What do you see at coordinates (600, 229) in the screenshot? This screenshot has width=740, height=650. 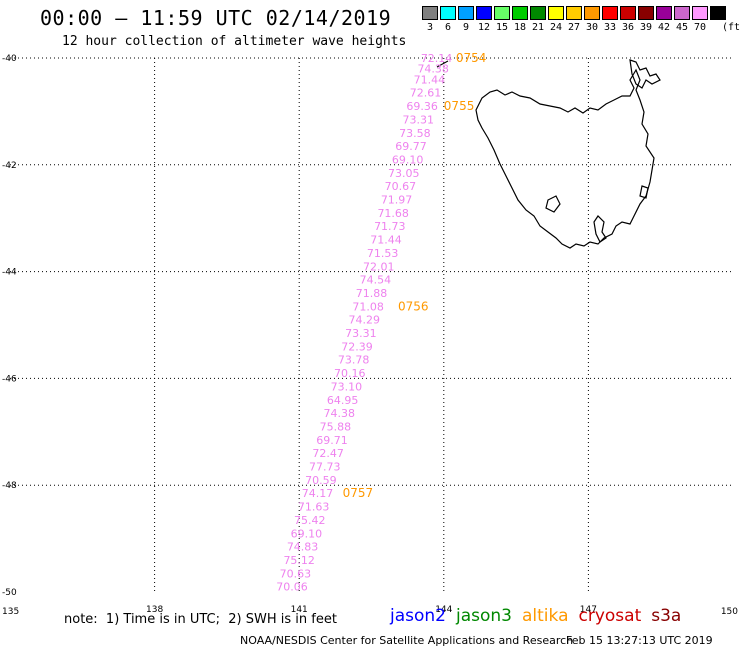 I see `bruny-island-outline` at bounding box center [600, 229].